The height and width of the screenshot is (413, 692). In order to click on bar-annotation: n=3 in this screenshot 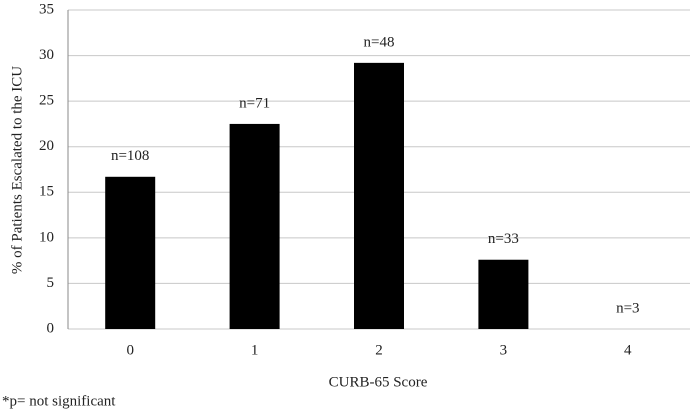, I will do `click(627, 308)`.